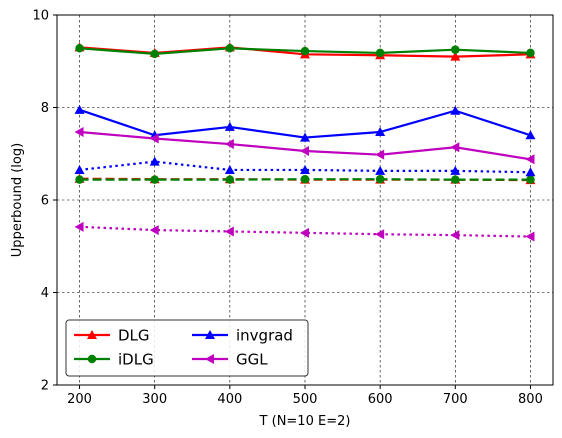 This screenshot has height=438, width=562. I want to click on legend-entry: invgrad, so click(242, 336).